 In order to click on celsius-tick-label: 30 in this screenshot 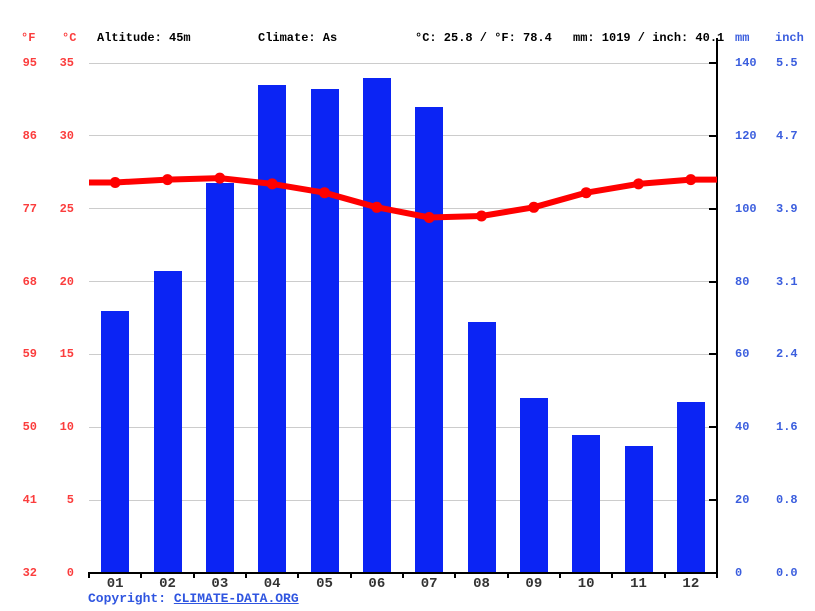, I will do `click(66, 135)`.